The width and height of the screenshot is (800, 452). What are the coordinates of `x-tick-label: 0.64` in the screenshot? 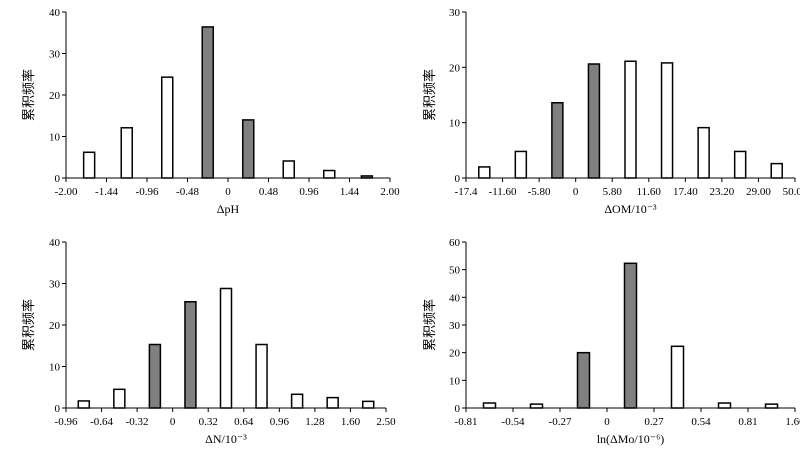 It's located at (244, 422).